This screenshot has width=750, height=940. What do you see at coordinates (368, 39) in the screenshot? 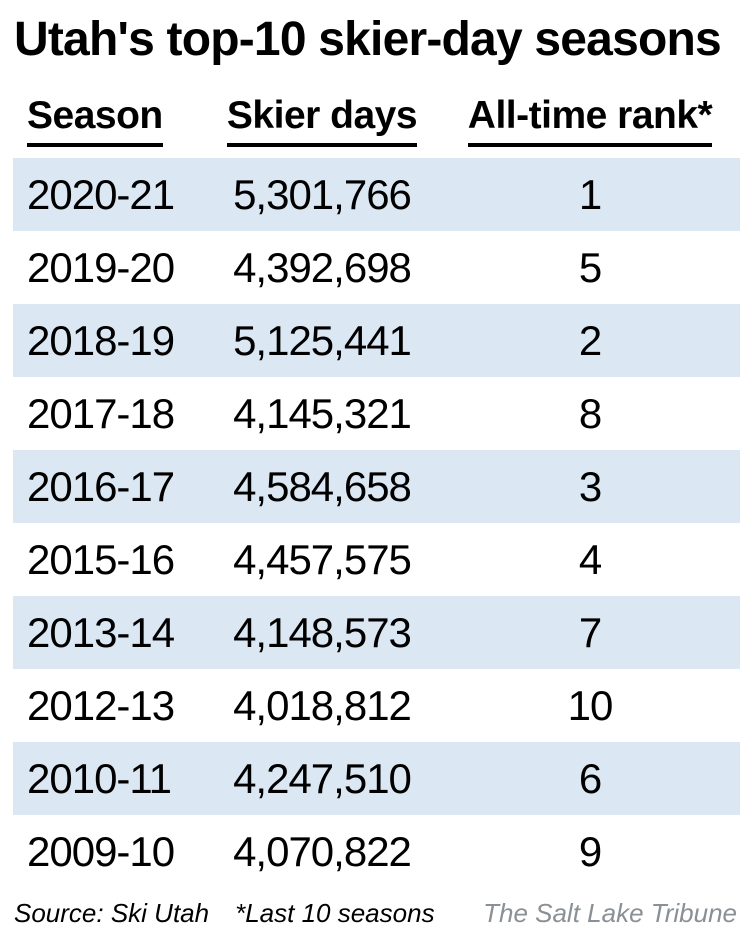
I see `page-title: Utah's top-10 skier-day seasons` at bounding box center [368, 39].